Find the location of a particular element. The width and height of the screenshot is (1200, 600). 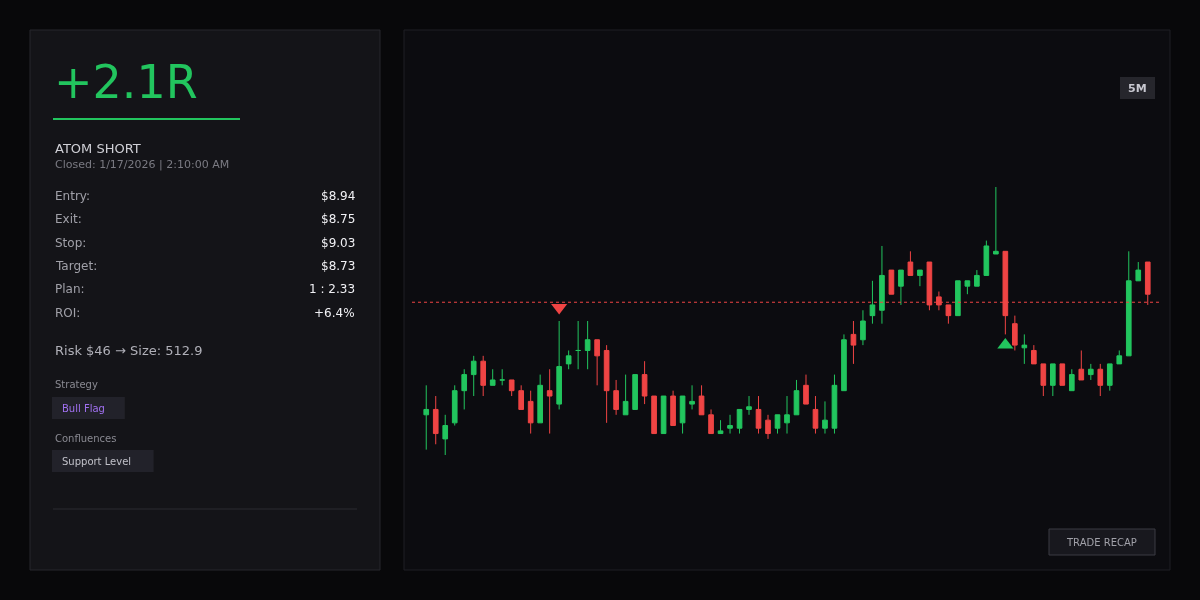

text: ATOM SHORT is located at coordinates (98, 148).